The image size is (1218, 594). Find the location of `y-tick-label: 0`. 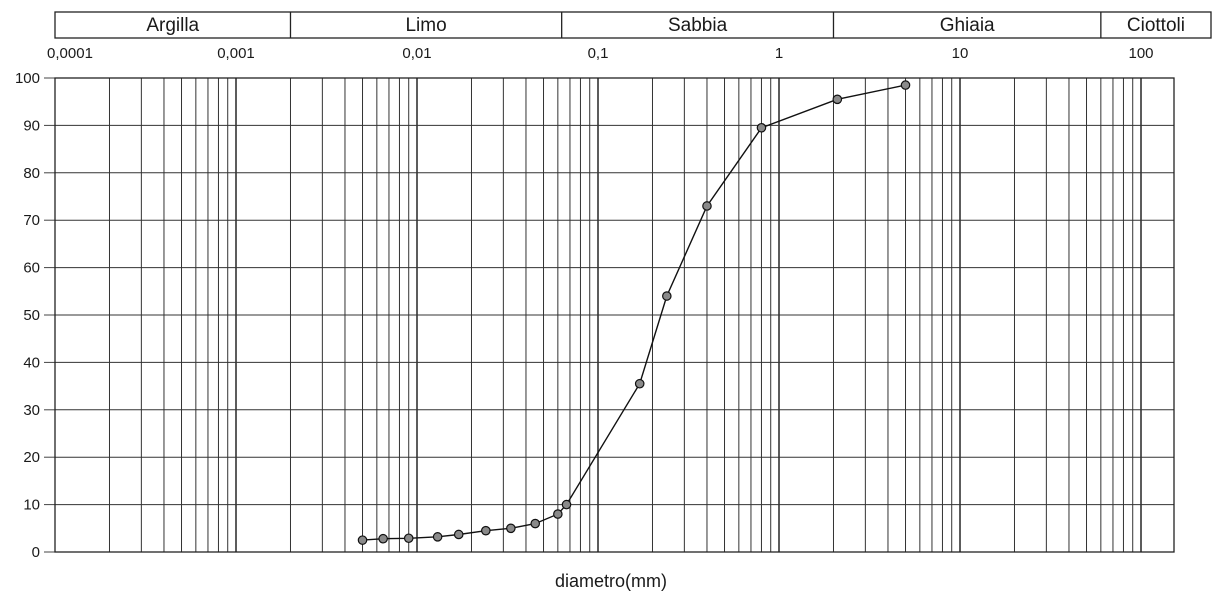

y-tick-label: 0 is located at coordinates (36, 552).